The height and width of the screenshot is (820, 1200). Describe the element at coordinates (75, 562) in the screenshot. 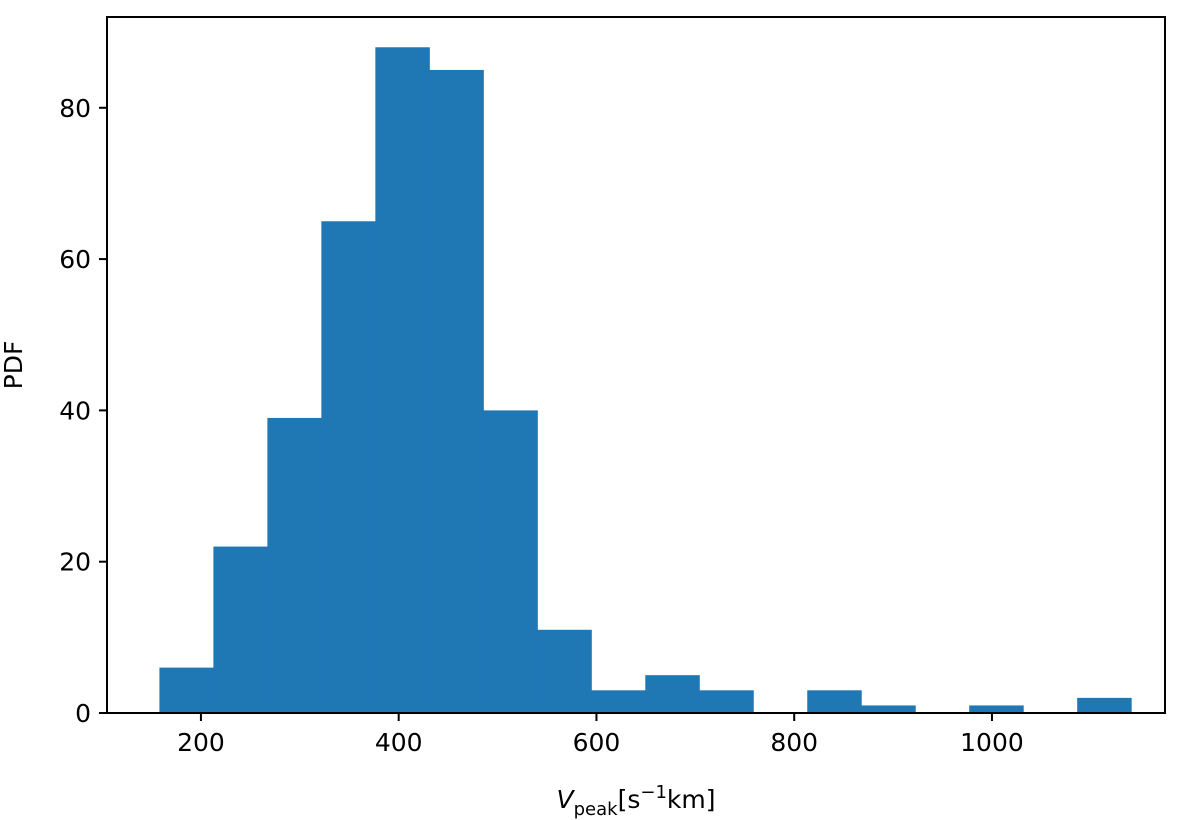

I see `y-tick-label: 20` at that location.